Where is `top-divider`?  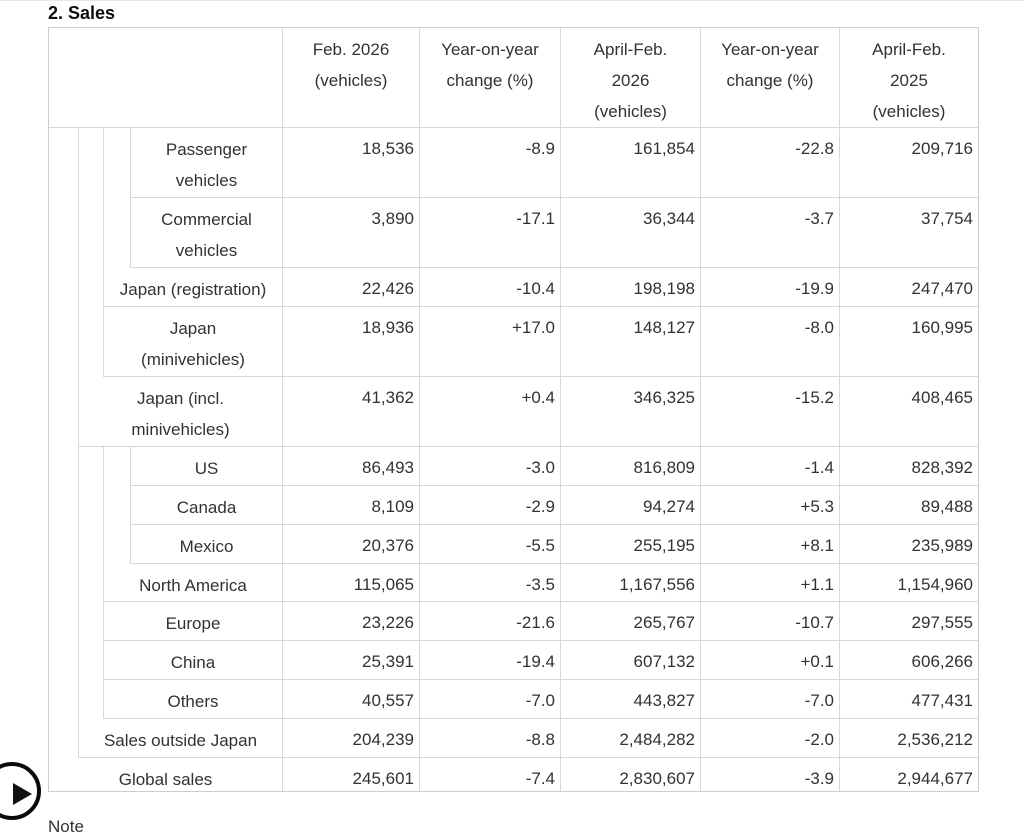 top-divider is located at coordinates (512, 0).